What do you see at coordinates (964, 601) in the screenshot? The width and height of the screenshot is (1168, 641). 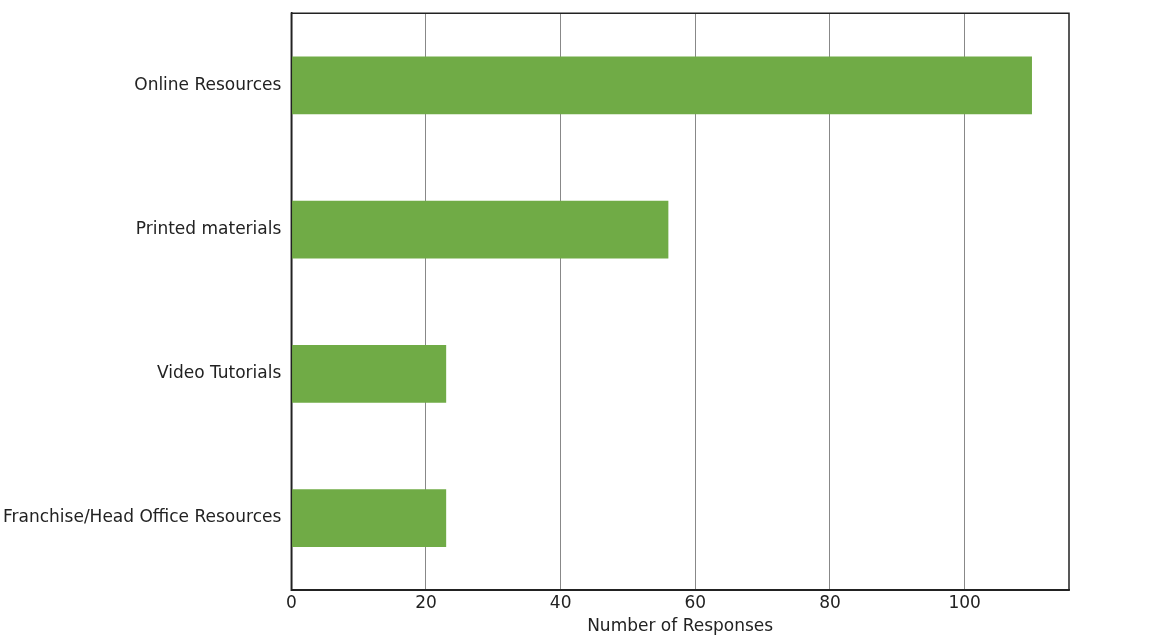 I see `x-tick-label: 100` at bounding box center [964, 601].